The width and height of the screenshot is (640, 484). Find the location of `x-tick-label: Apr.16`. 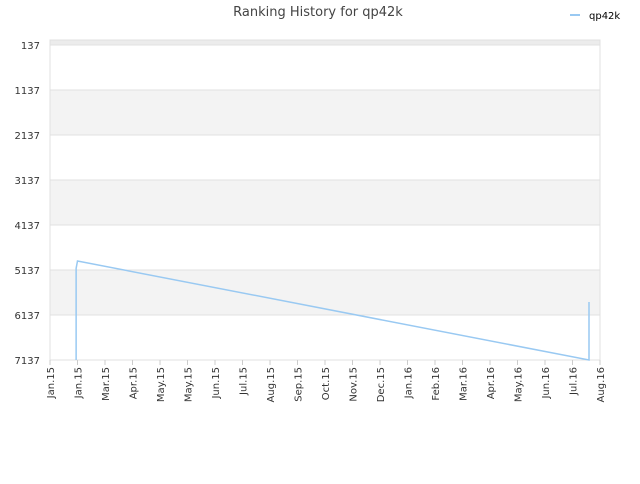

x-tick-label: Apr.16 is located at coordinates (491, 383).